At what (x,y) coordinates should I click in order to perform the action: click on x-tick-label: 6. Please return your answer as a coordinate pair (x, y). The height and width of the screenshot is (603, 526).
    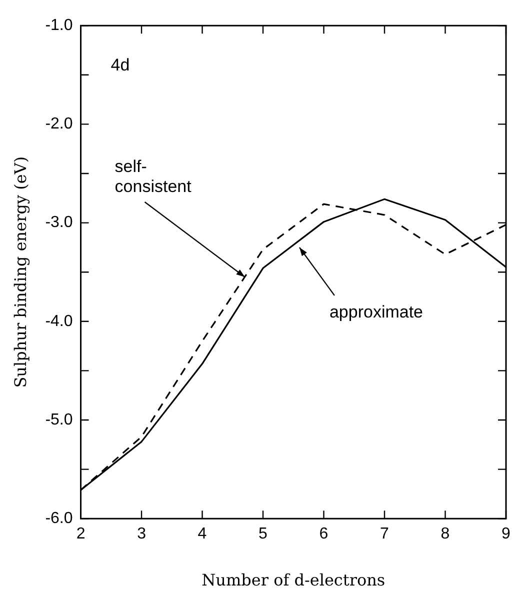
    Looking at the image, I should click on (323, 534).